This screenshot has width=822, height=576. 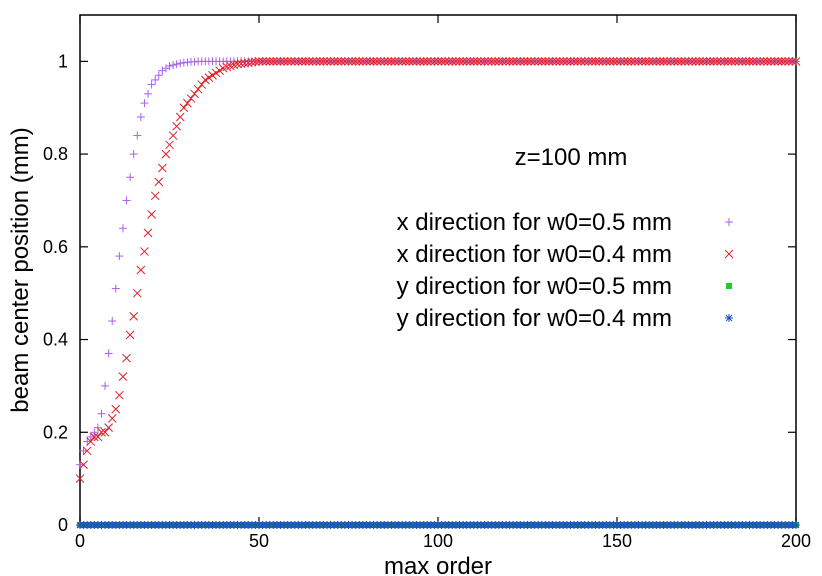 What do you see at coordinates (571, 157) in the screenshot?
I see `annotation-label: z=100 mm` at bounding box center [571, 157].